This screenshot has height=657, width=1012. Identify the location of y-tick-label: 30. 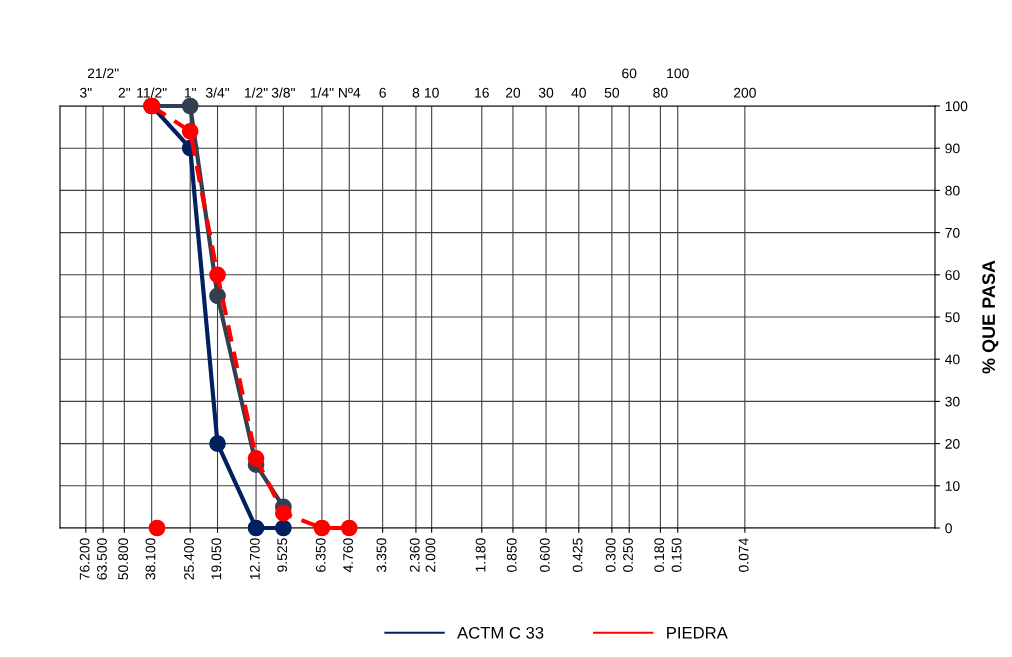
(952, 401).